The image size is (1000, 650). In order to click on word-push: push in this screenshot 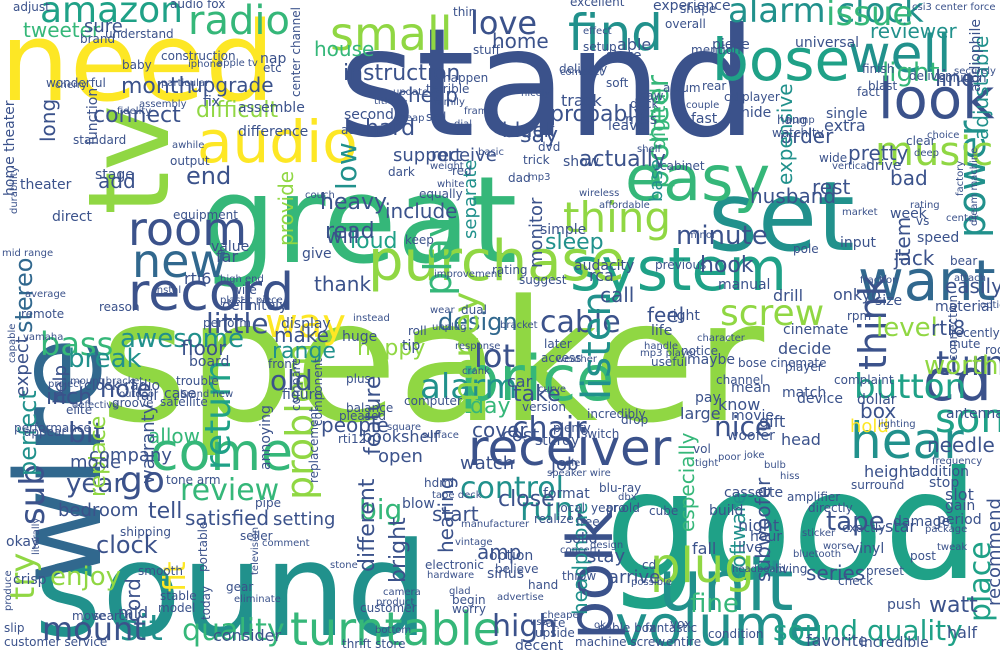, I will do `click(904, 605)`.